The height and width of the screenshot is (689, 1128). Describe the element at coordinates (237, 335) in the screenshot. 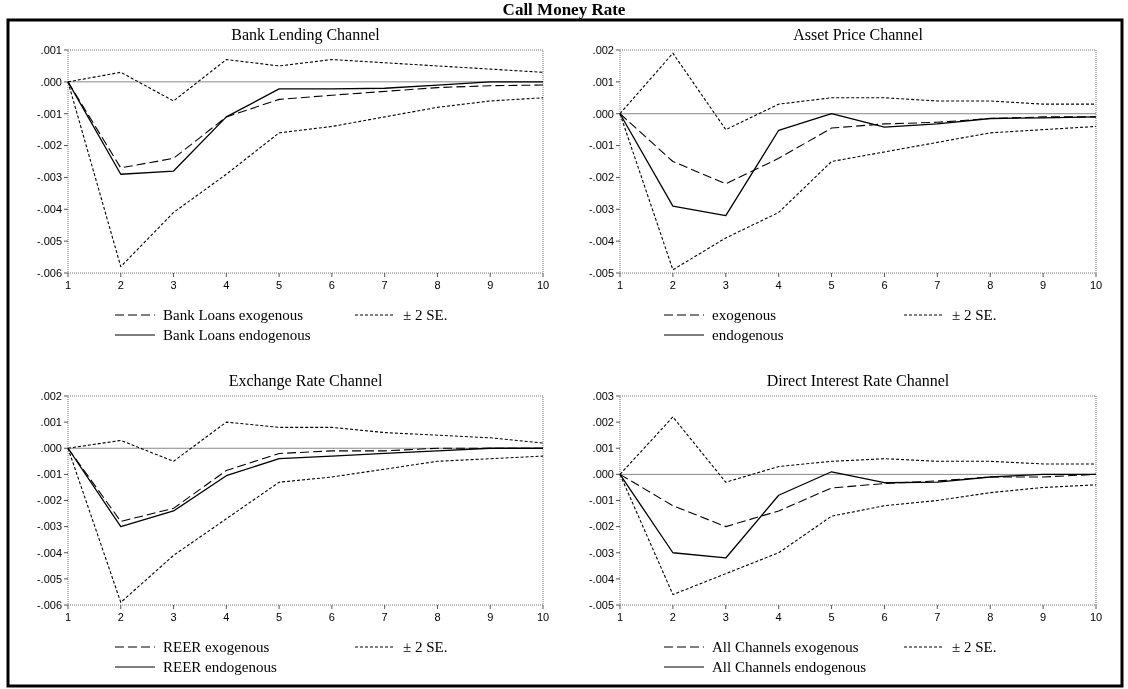

I see `legend-label: Bank Loans endogenous` at that location.